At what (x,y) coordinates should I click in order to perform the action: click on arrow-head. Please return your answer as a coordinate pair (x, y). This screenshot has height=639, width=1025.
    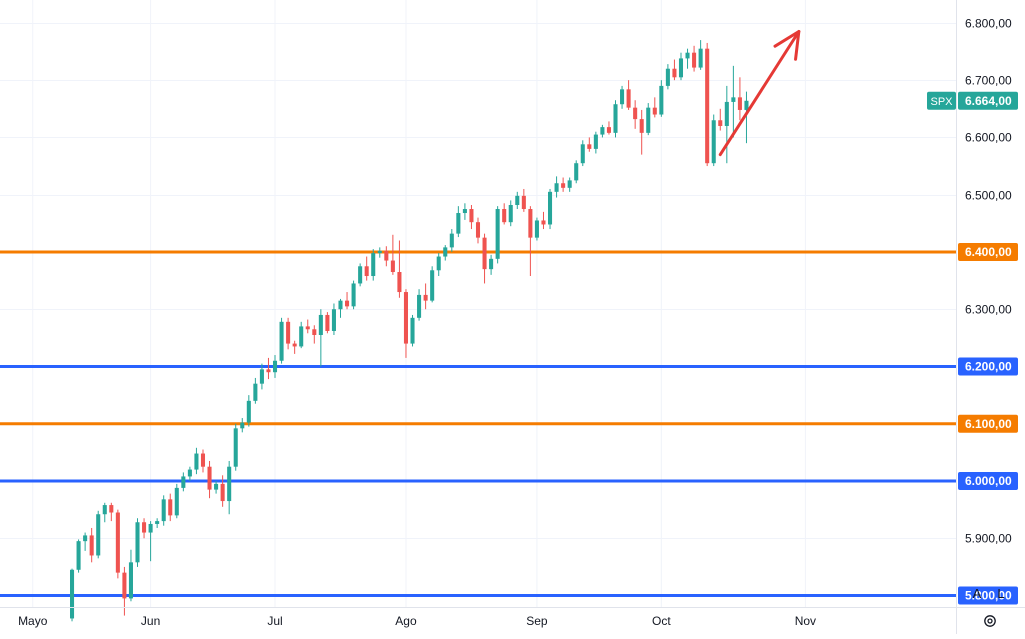
    Looking at the image, I should click on (787, 45).